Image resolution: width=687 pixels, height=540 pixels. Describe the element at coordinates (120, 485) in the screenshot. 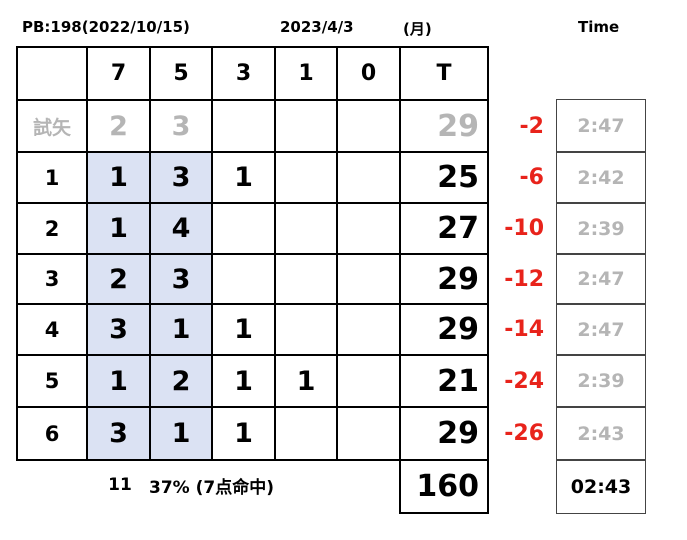

I see `hits: 11` at that location.